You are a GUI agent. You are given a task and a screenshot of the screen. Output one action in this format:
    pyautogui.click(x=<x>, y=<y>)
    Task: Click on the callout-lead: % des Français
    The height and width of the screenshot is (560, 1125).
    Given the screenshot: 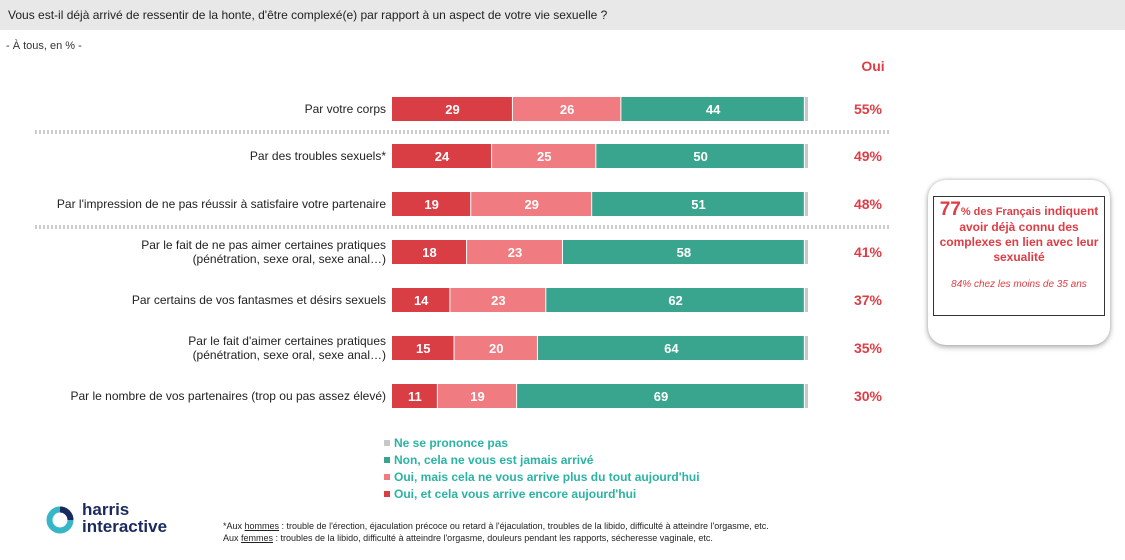 What is the action you would take?
    pyautogui.click(x=1000, y=212)
    